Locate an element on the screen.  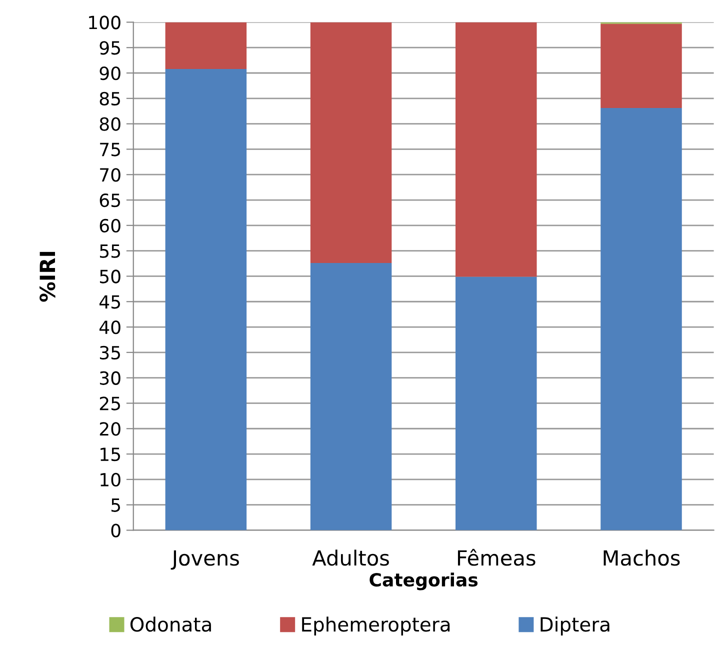
y-tick-label: 20 is located at coordinates (110, 429).